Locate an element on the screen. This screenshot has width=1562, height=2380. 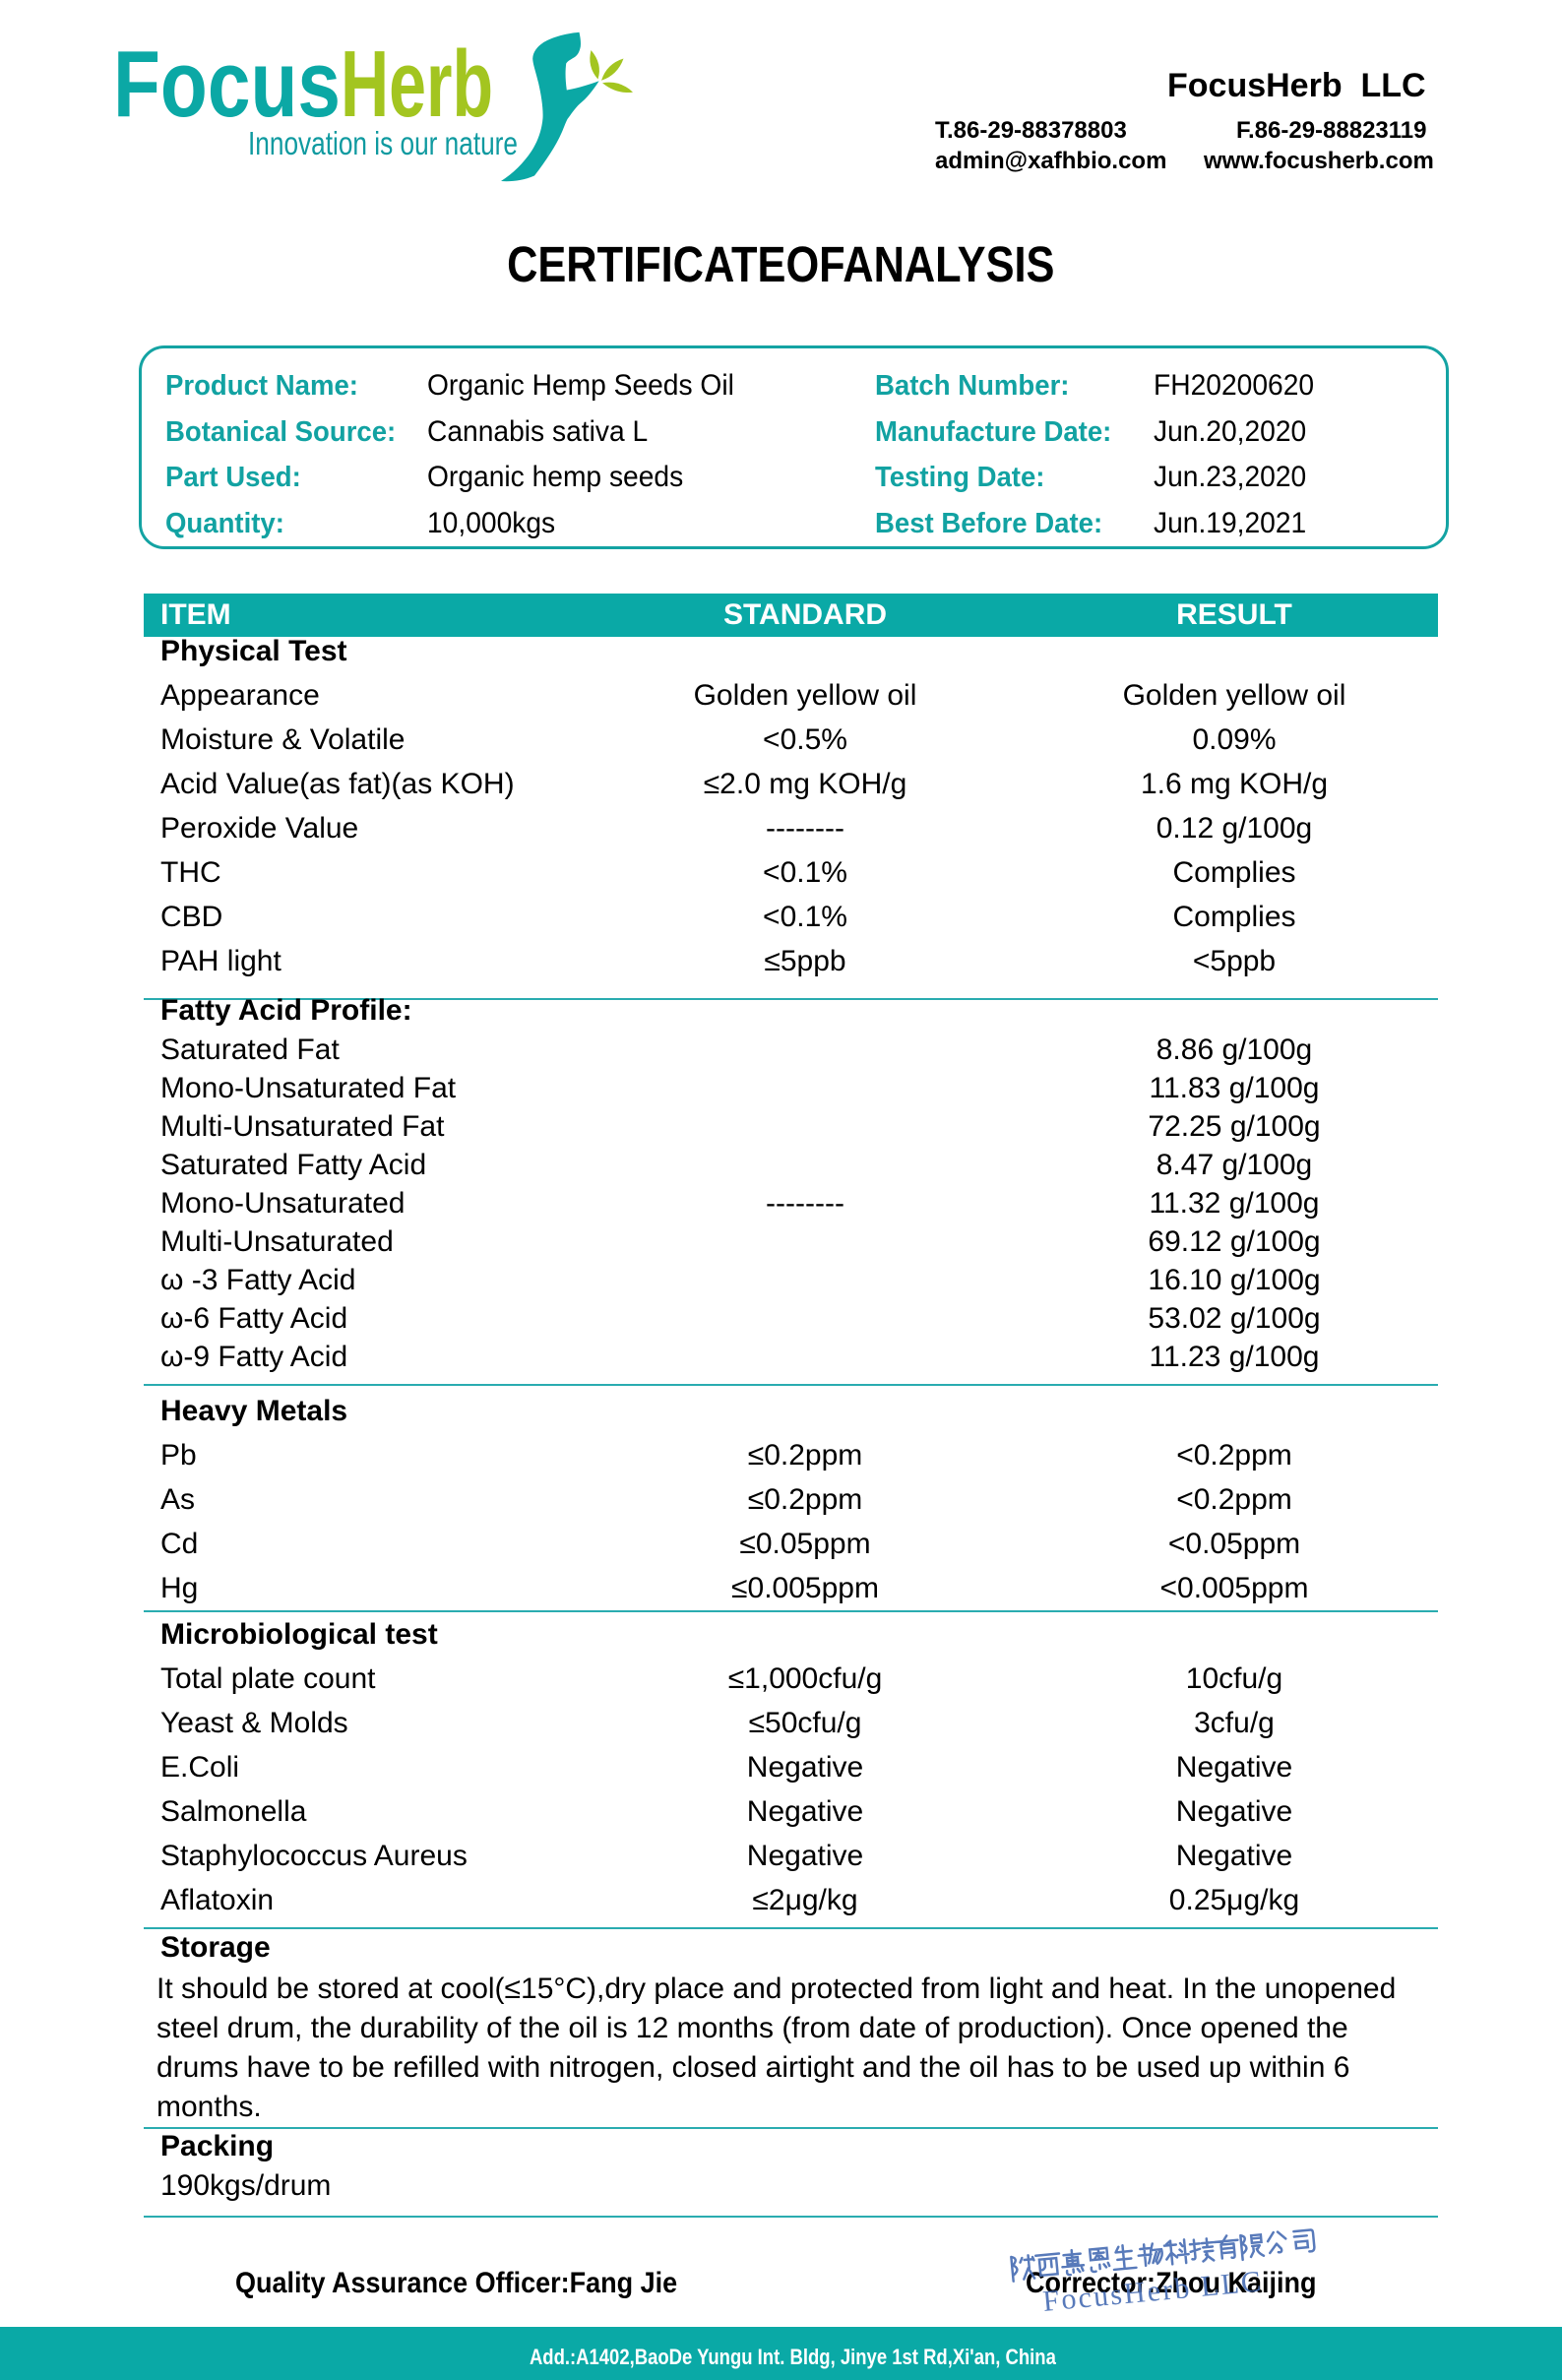
svg-text: Herb is located at coordinates (417, 84).